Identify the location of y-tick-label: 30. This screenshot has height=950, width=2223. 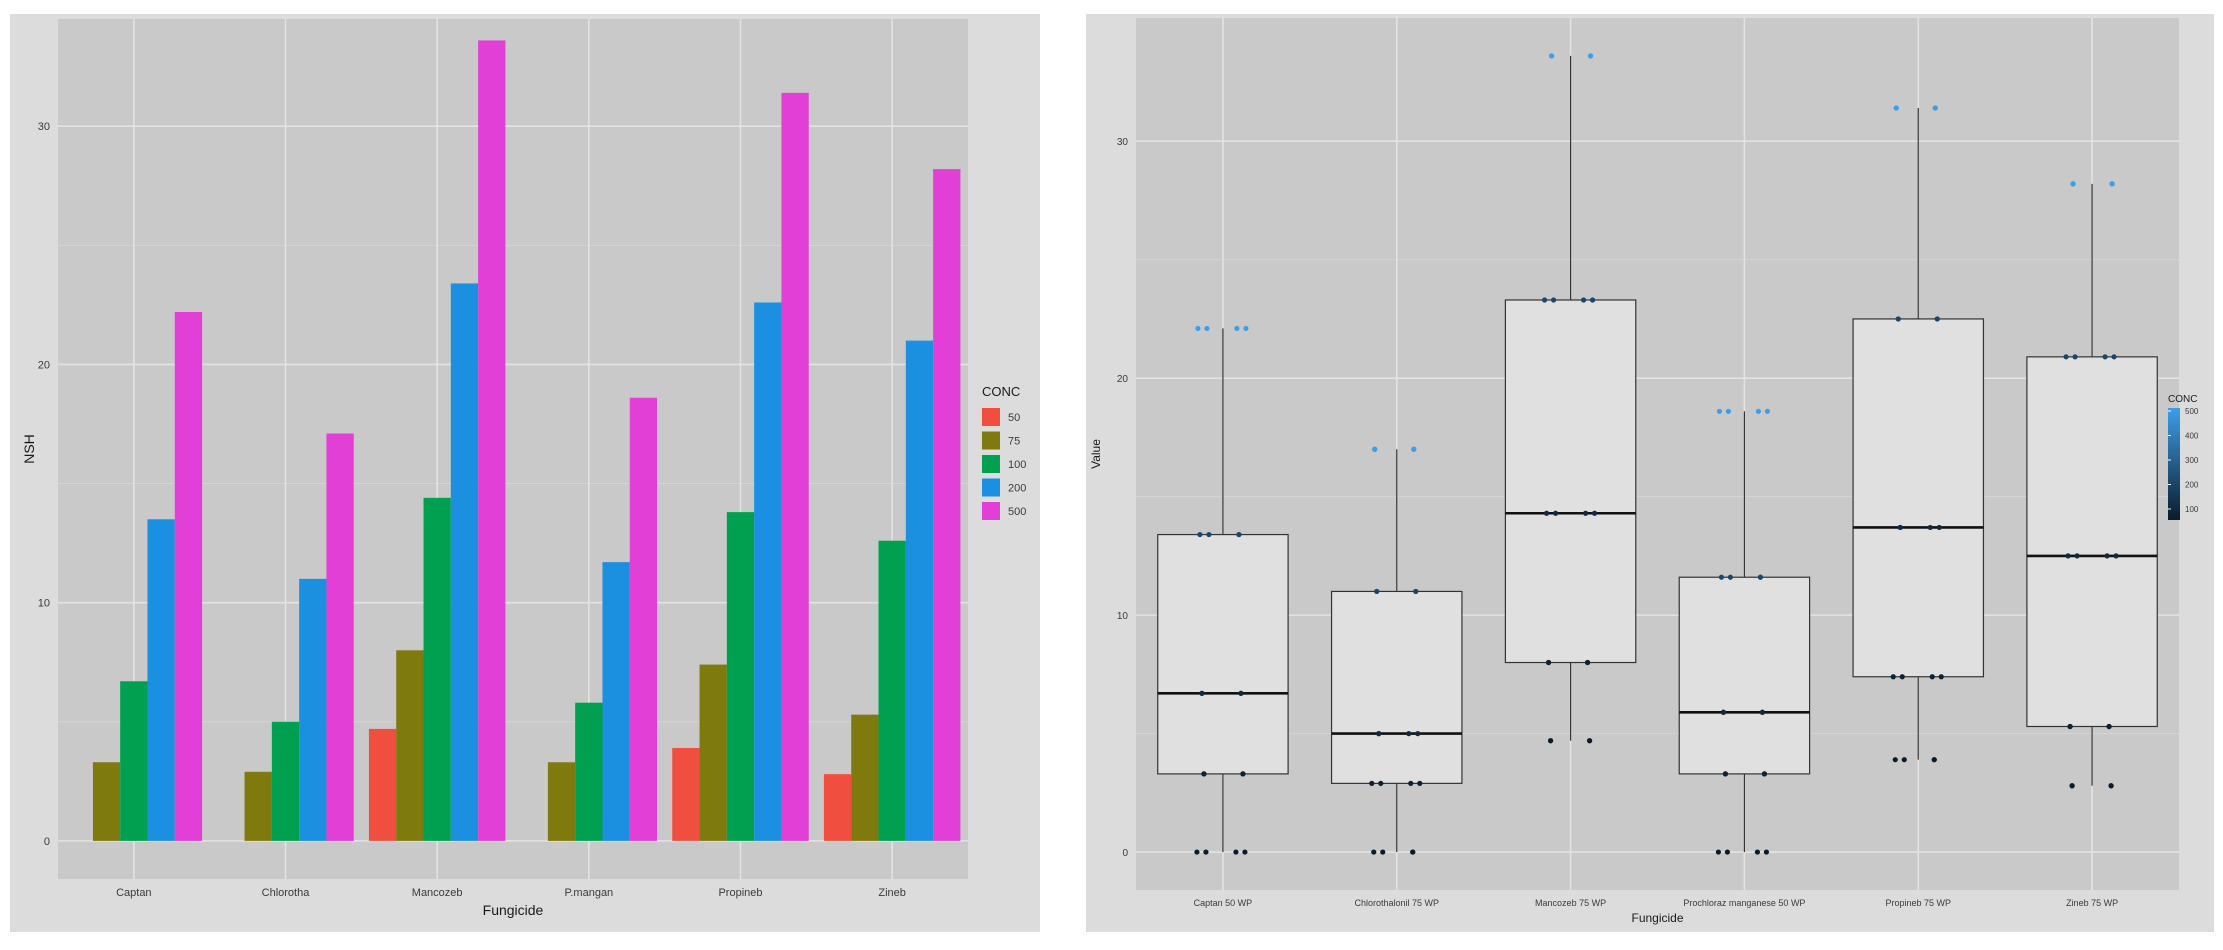
(44, 127).